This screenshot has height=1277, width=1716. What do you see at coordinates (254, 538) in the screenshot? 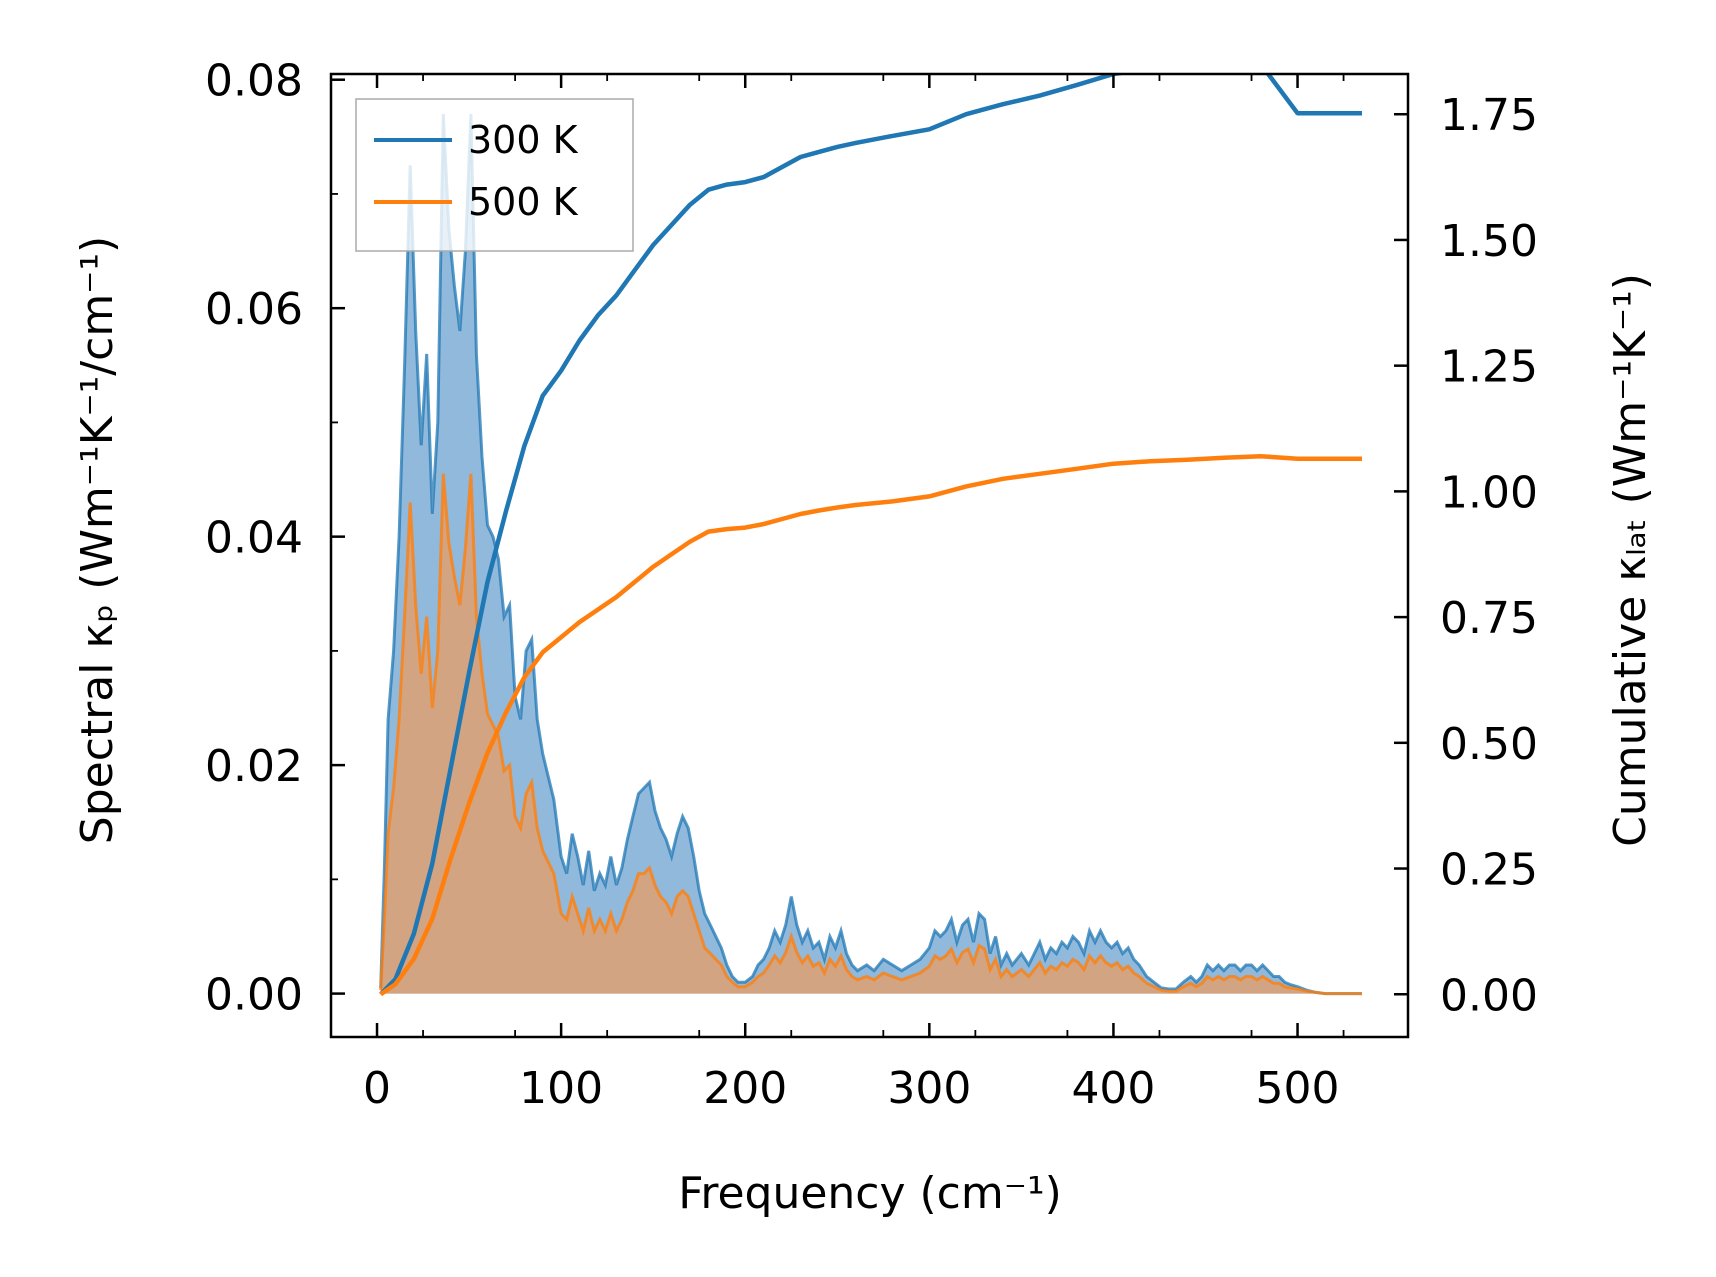
I see `y-left-tick-label: 0.04` at bounding box center [254, 538].